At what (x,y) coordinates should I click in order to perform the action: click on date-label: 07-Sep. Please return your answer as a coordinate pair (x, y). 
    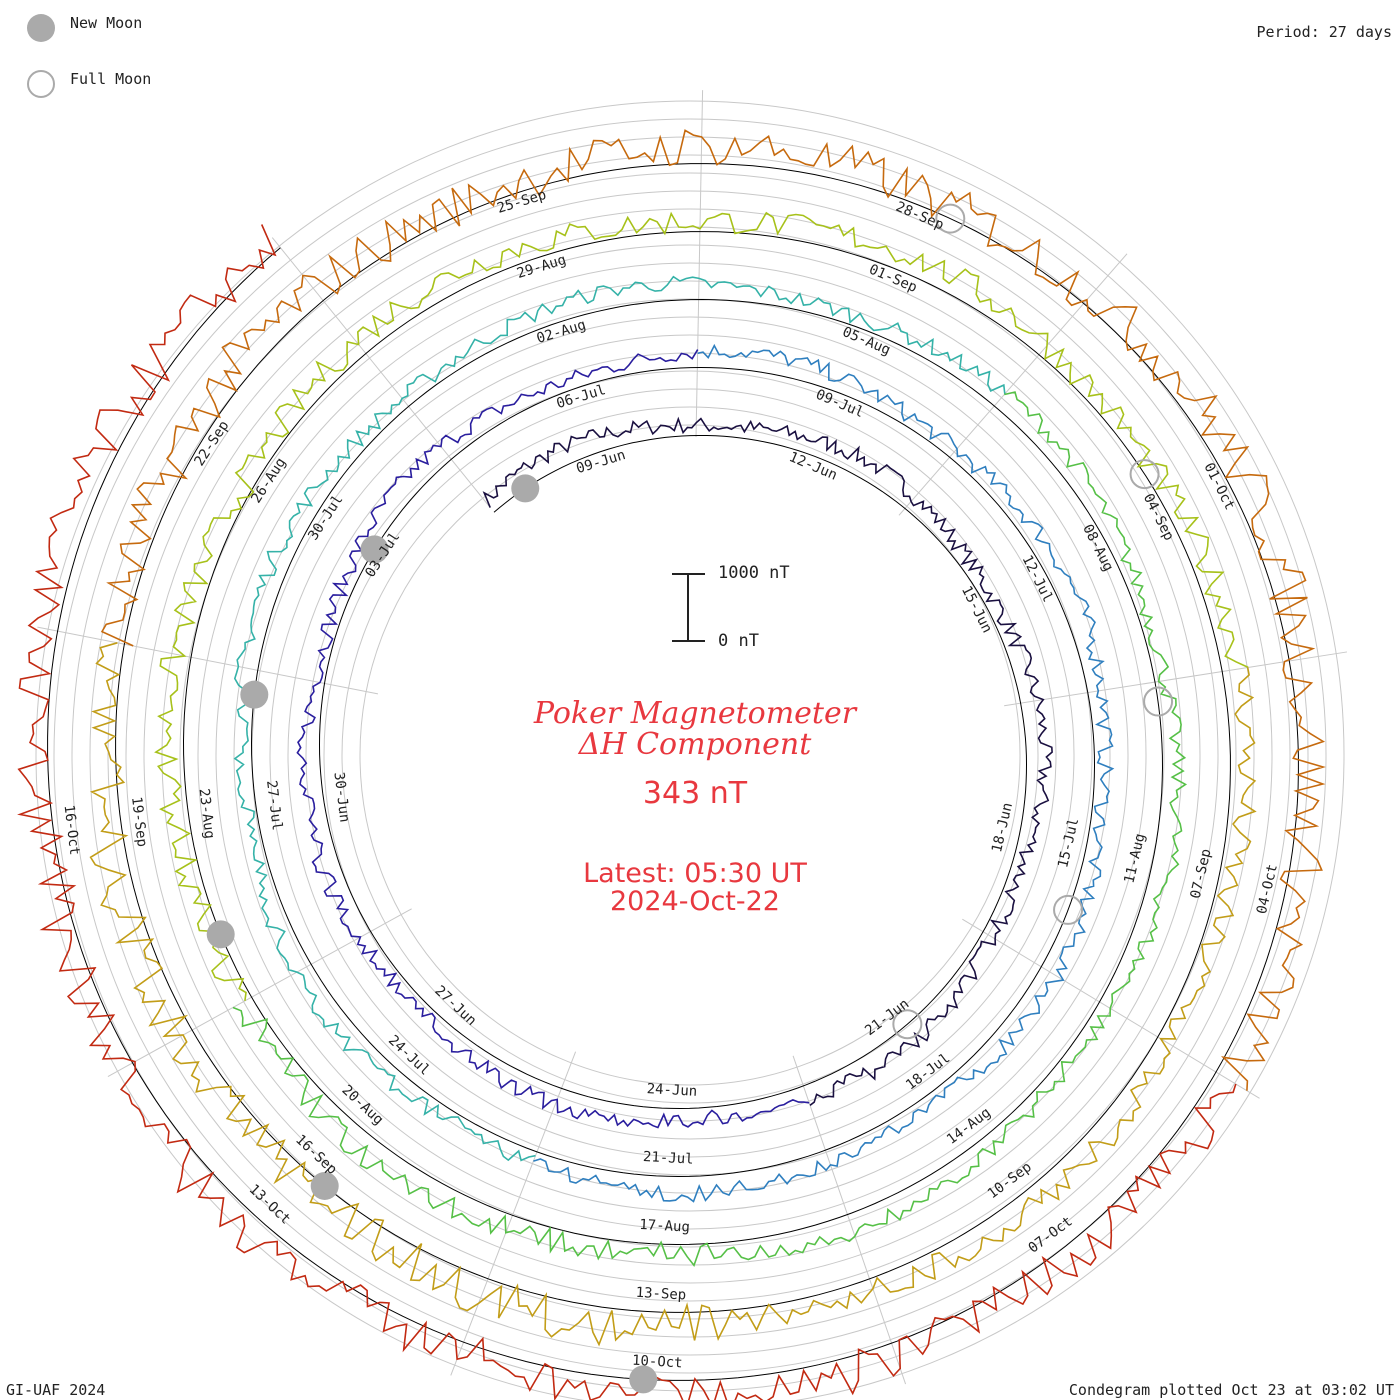
    Looking at the image, I should click on (1201, 873).